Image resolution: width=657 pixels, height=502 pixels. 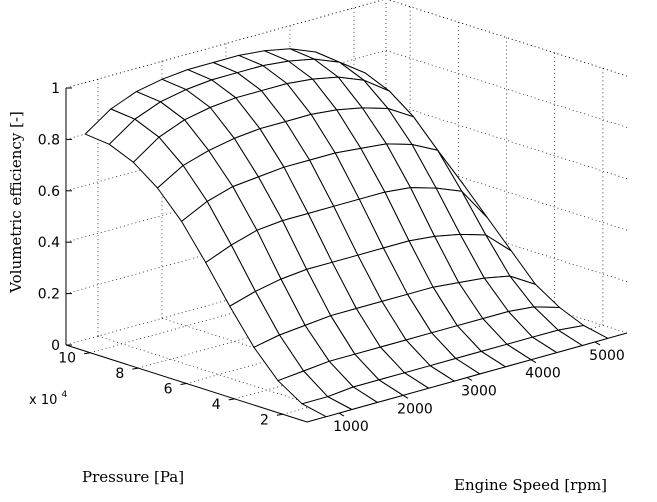 What do you see at coordinates (65, 395) in the screenshot?
I see `y-axis-exponent-power: 4` at bounding box center [65, 395].